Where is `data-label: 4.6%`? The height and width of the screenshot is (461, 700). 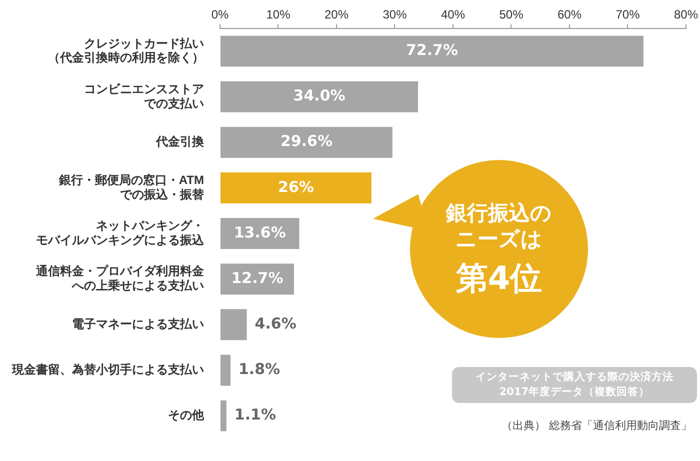 data-label: 4.6% is located at coordinates (275, 323).